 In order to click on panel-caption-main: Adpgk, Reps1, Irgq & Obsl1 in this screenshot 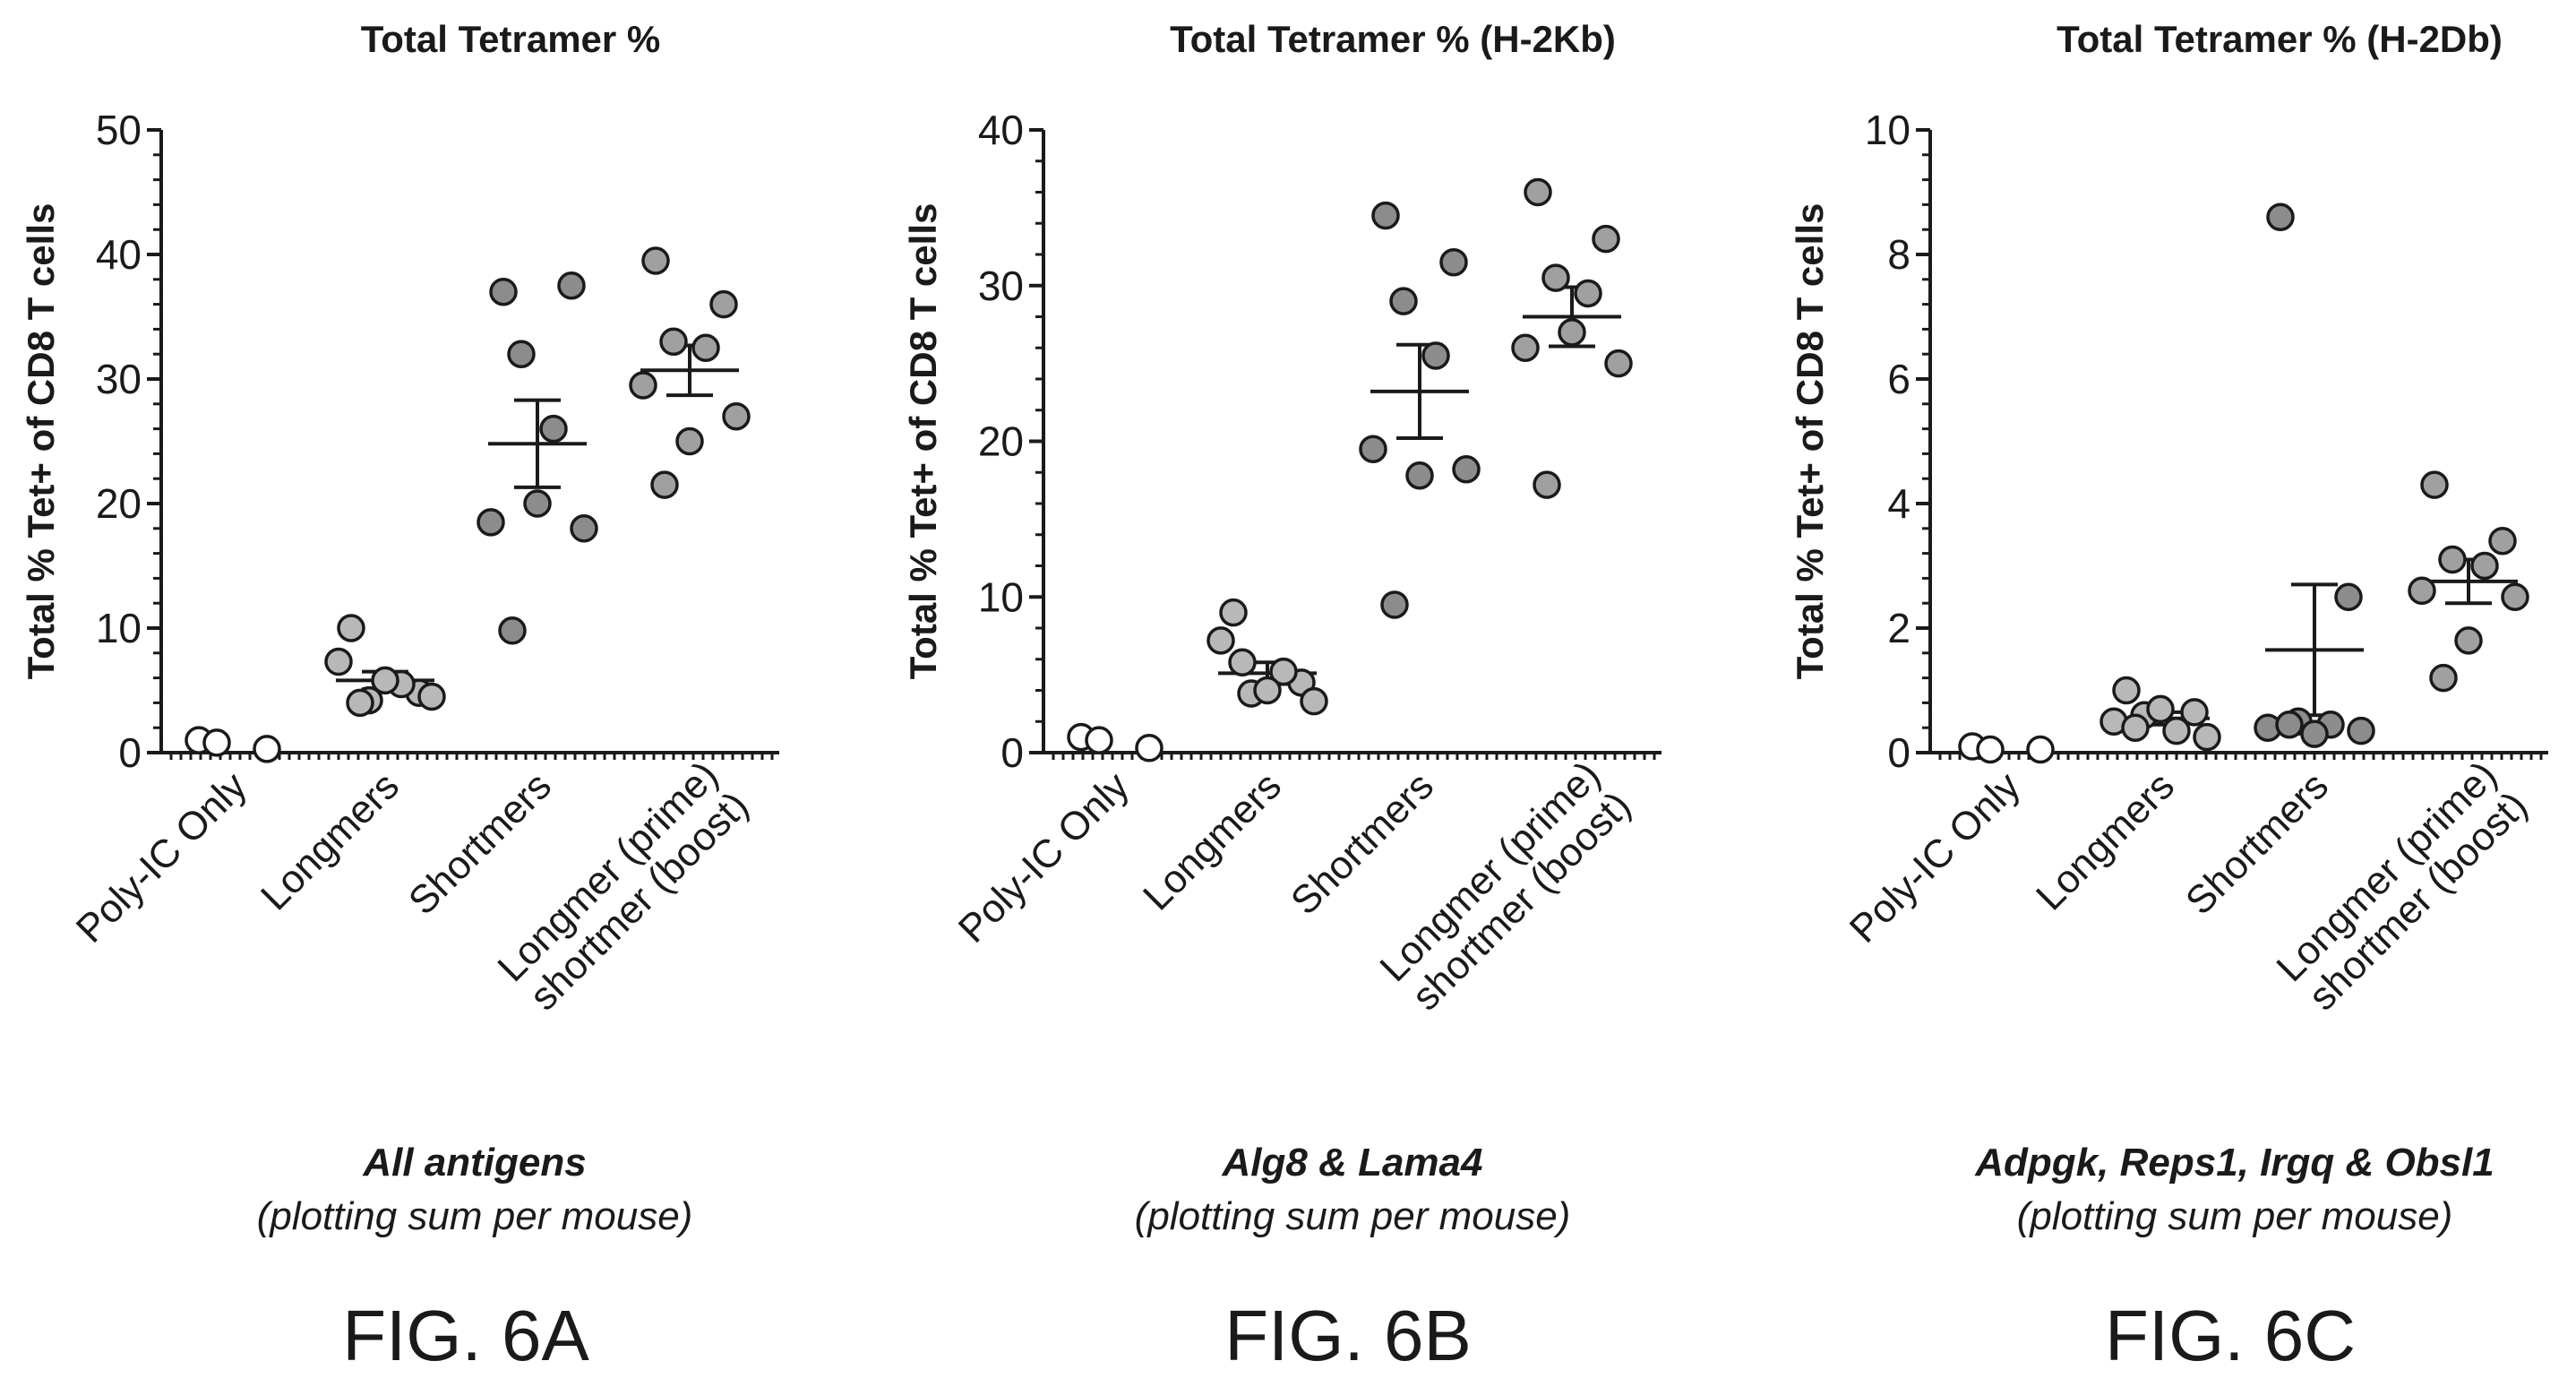, I will do `click(2234, 1163)`.